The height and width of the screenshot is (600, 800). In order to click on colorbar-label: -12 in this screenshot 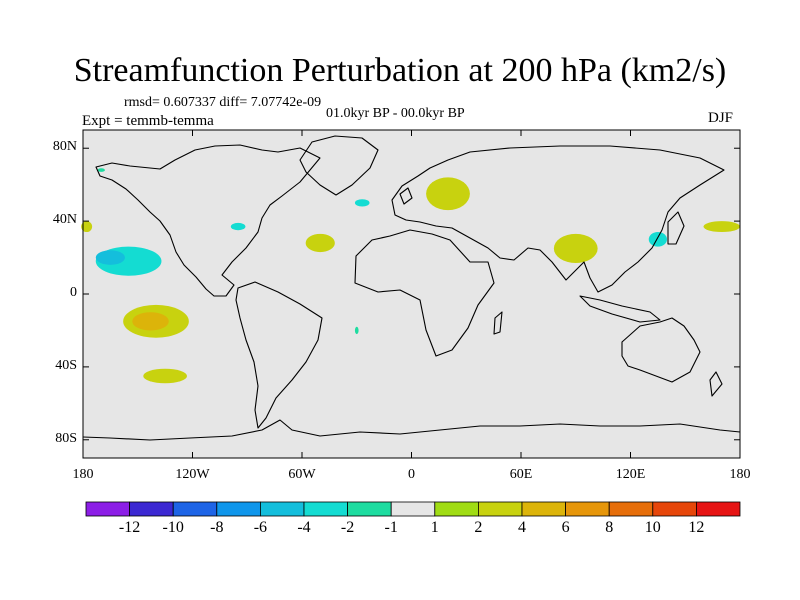, I will do `click(129, 527)`.